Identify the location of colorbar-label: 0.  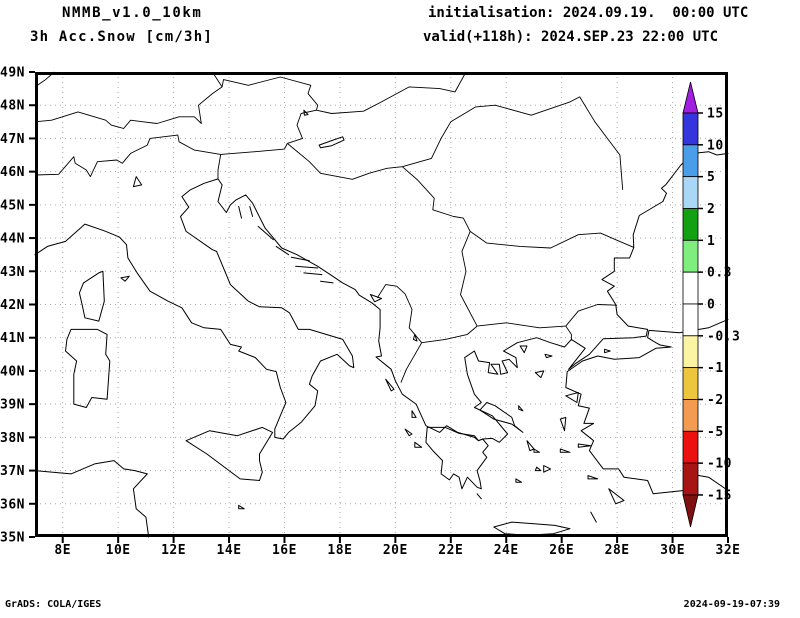
(711, 304).